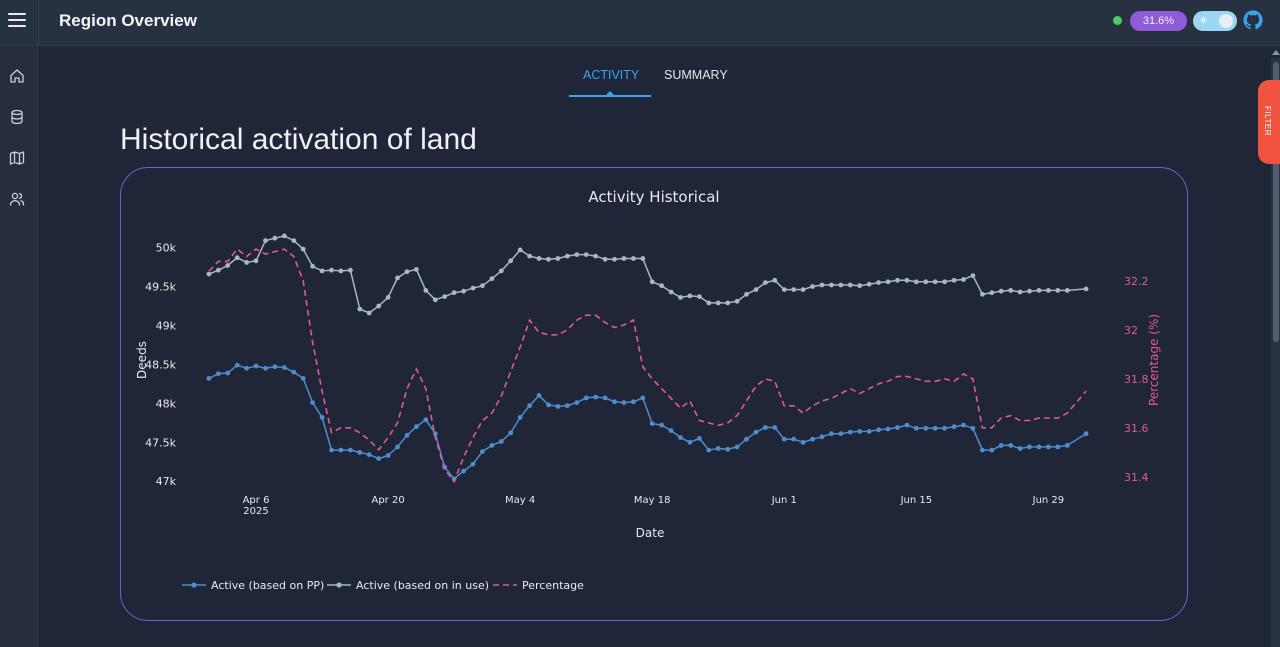 This screenshot has height=647, width=1280. I want to click on app-title: Region Overview, so click(128, 20).